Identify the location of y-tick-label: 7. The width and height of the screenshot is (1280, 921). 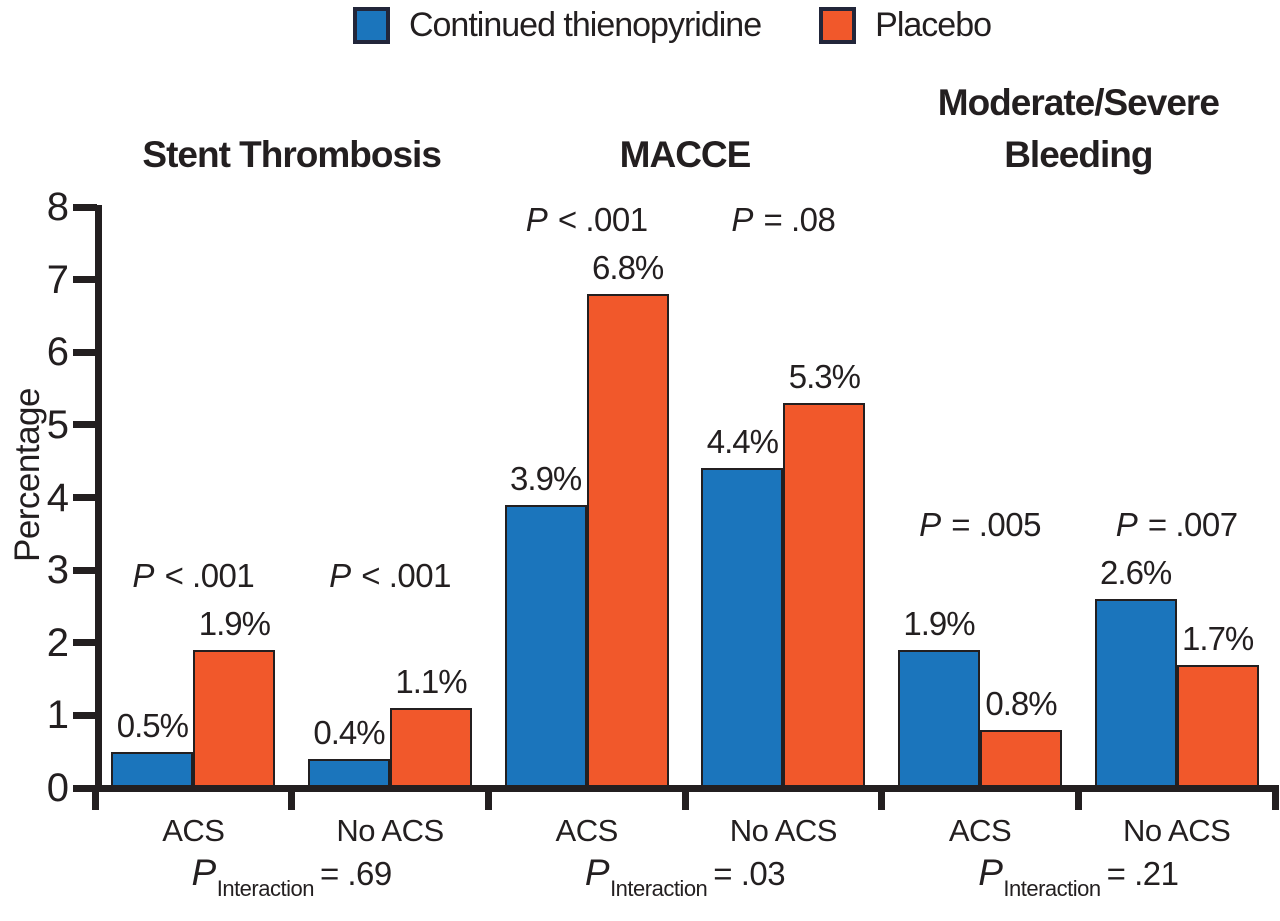
(57, 279).